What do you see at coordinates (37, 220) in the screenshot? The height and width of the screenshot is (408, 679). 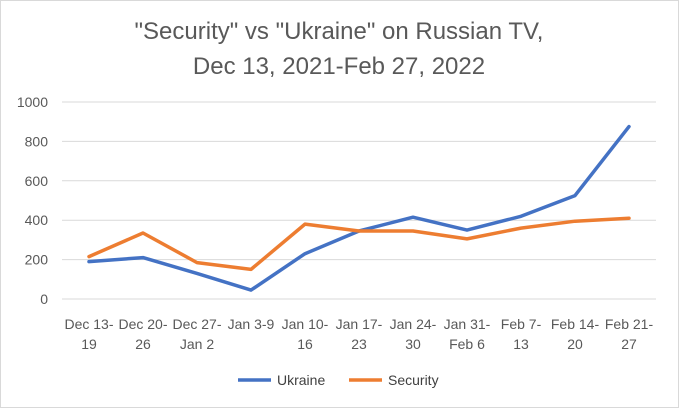 I see `y-tick-label: 400` at bounding box center [37, 220].